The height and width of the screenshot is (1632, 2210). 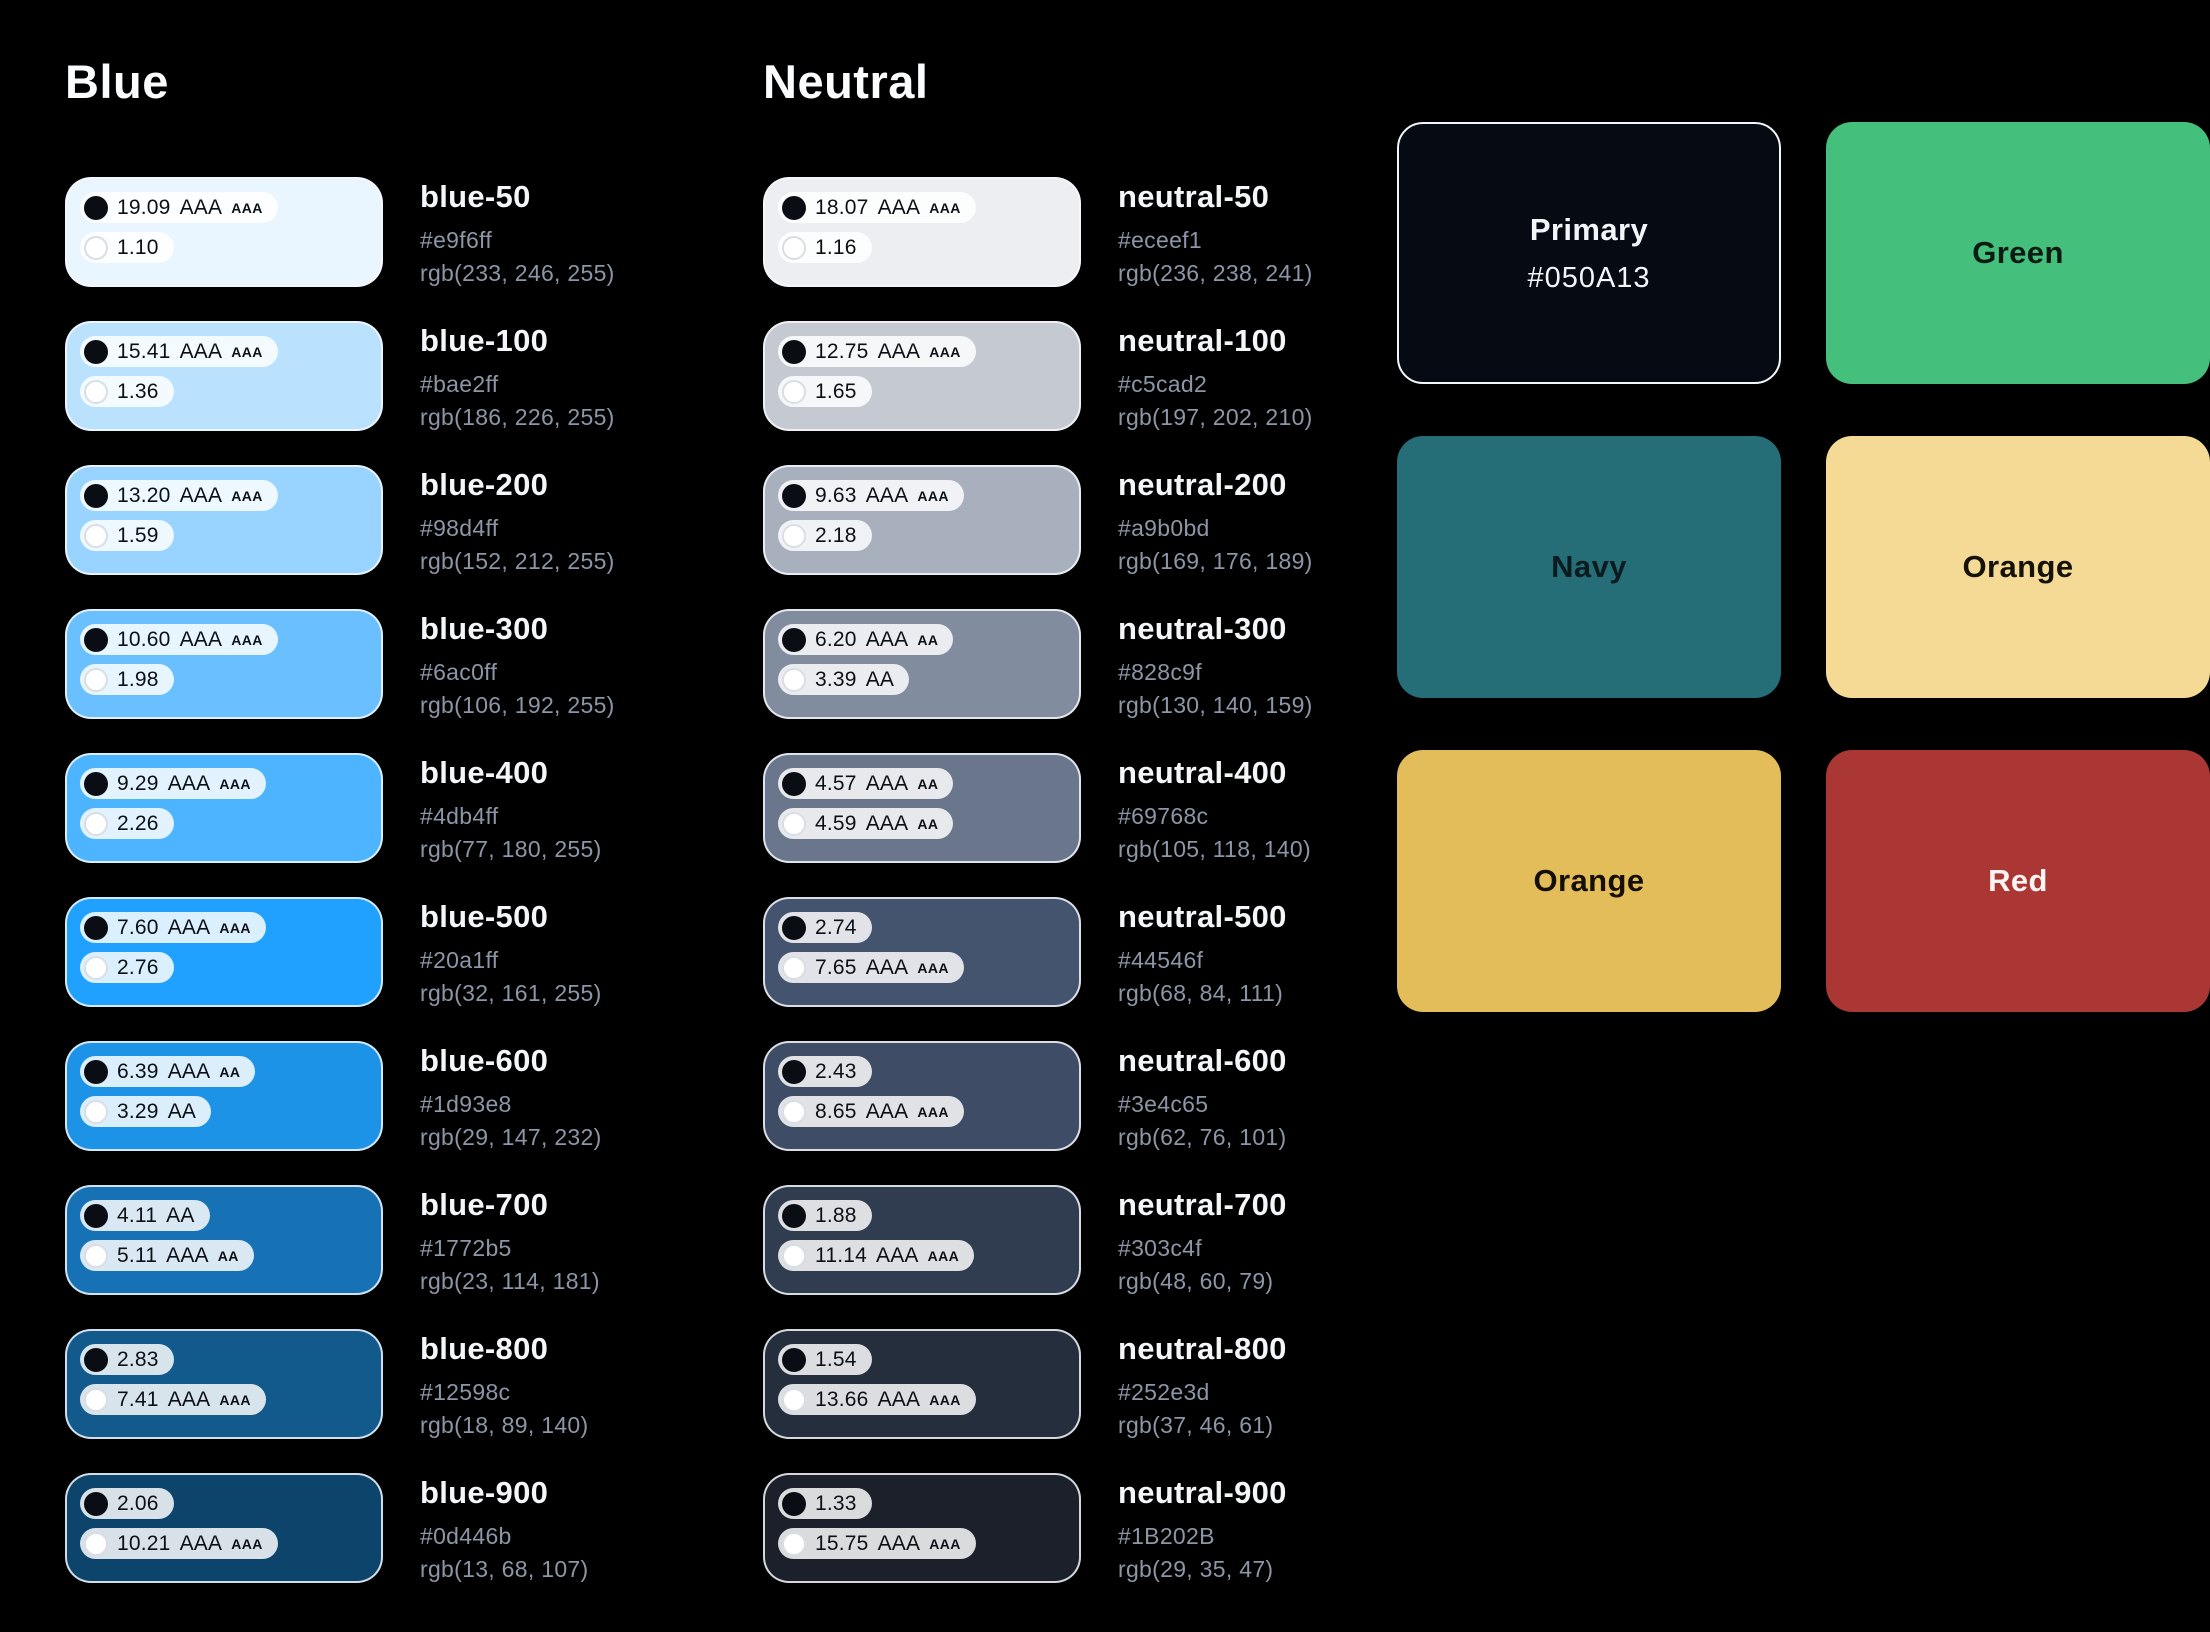 I want to click on swatch-label: blue-900 #0d446b rgb(13, 68, 107), so click(x=504, y=1530).